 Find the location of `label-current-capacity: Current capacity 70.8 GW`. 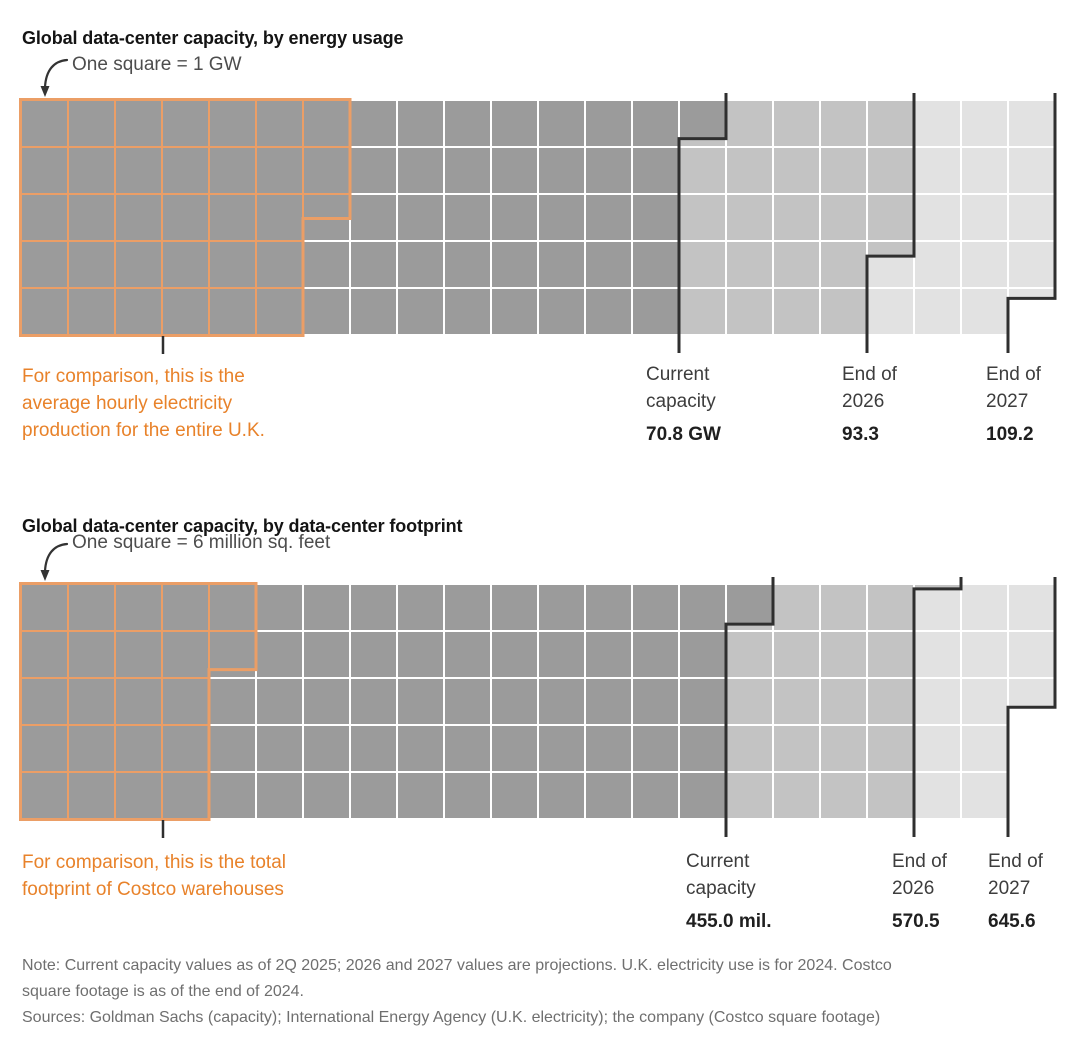

label-current-capacity: Current capacity 70.8 GW is located at coordinates (683, 404).